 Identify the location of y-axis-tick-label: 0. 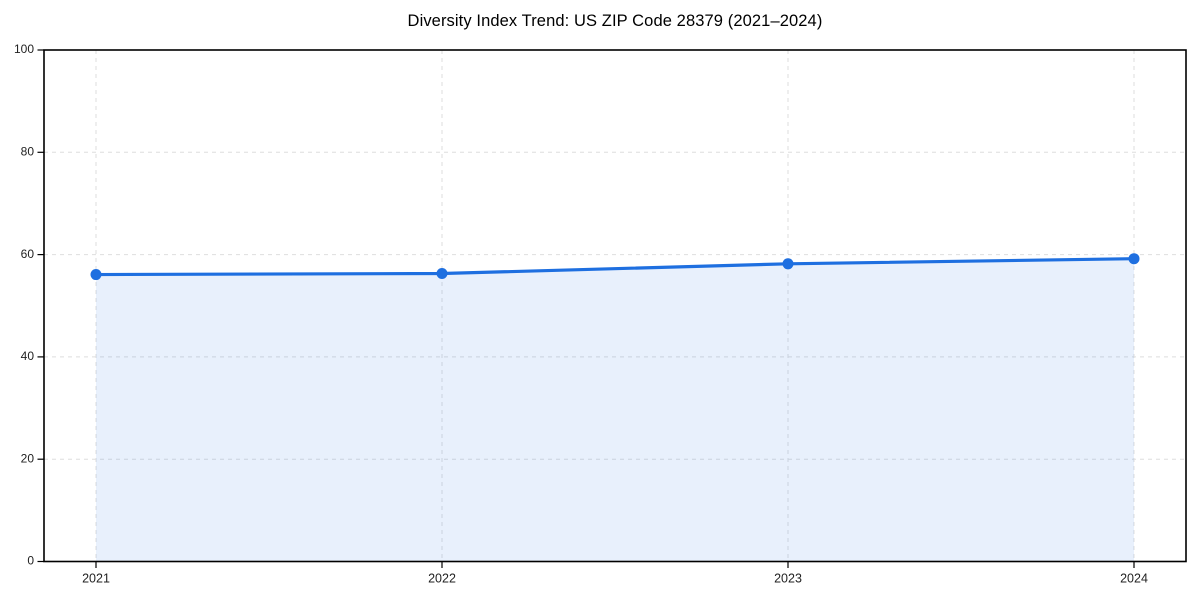
(30, 561).